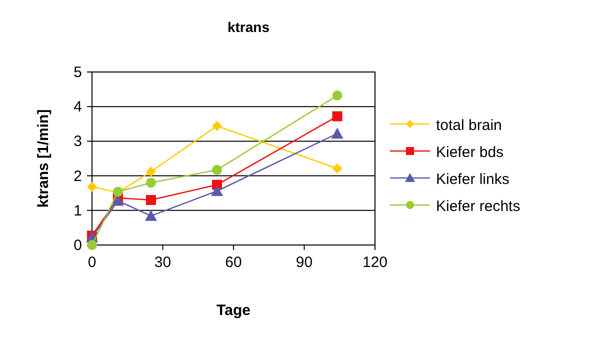 This screenshot has height=337, width=602. What do you see at coordinates (78, 245) in the screenshot?
I see `y-tick-label: 0` at bounding box center [78, 245].